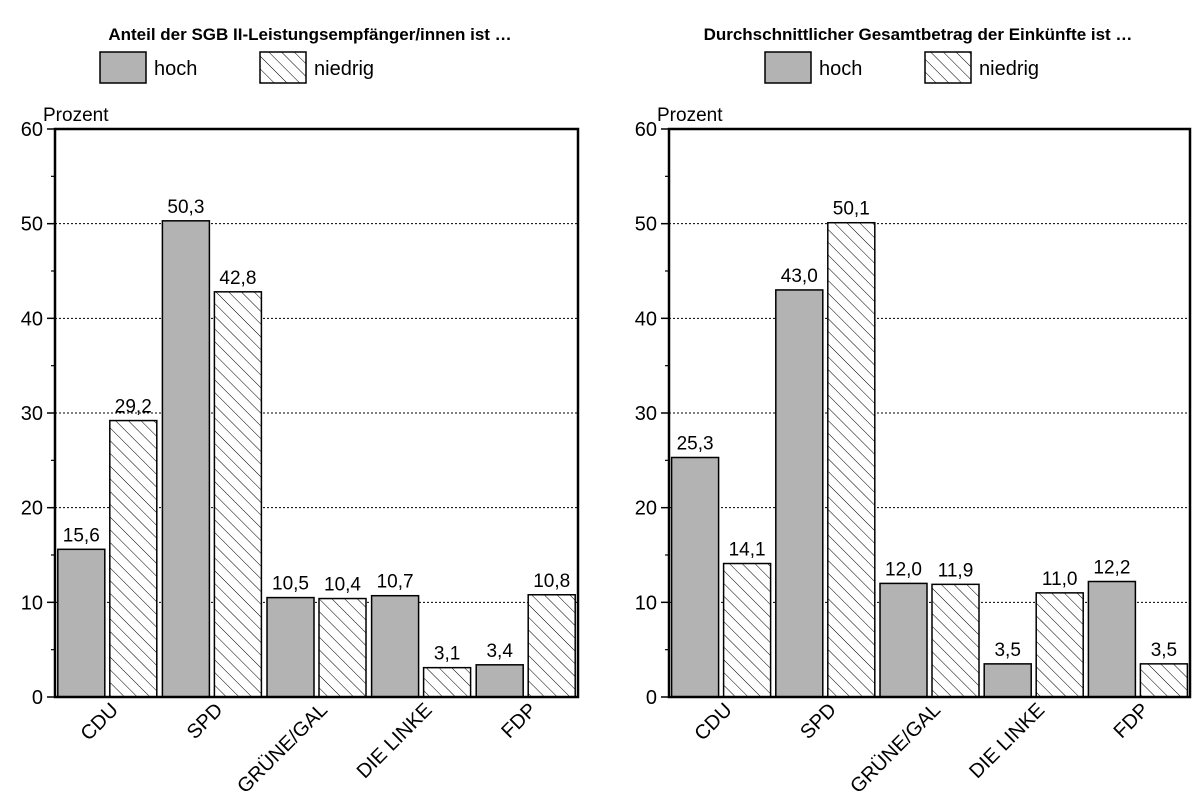  What do you see at coordinates (32, 603) in the screenshot?
I see `chart1-y-tick-label-10: 10` at bounding box center [32, 603].